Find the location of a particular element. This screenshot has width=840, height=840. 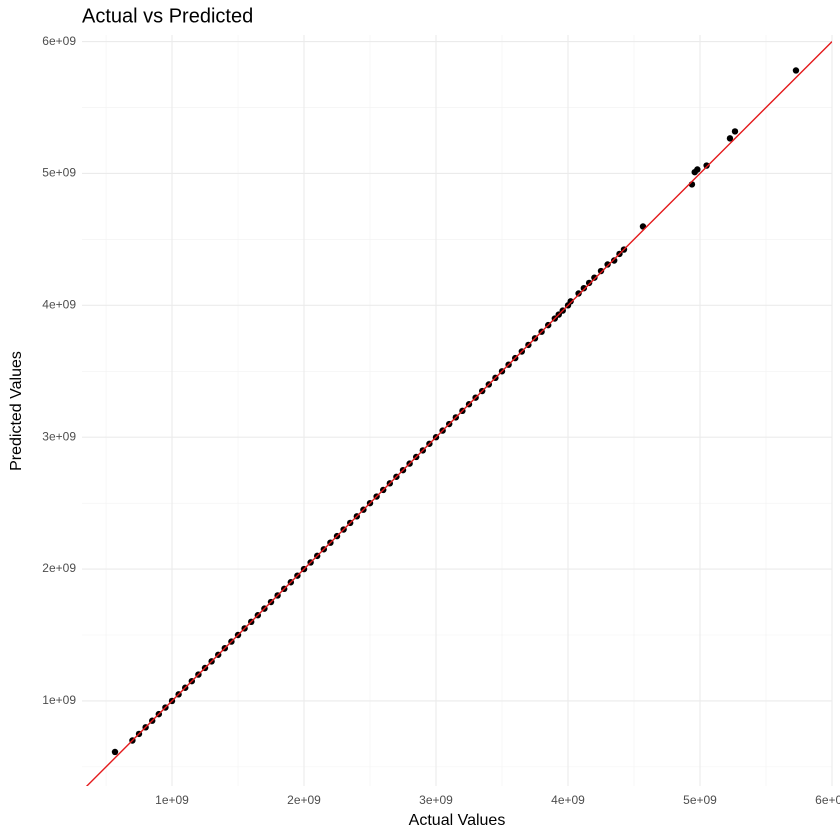

x-tick-label: 5e+09 is located at coordinates (700, 800).